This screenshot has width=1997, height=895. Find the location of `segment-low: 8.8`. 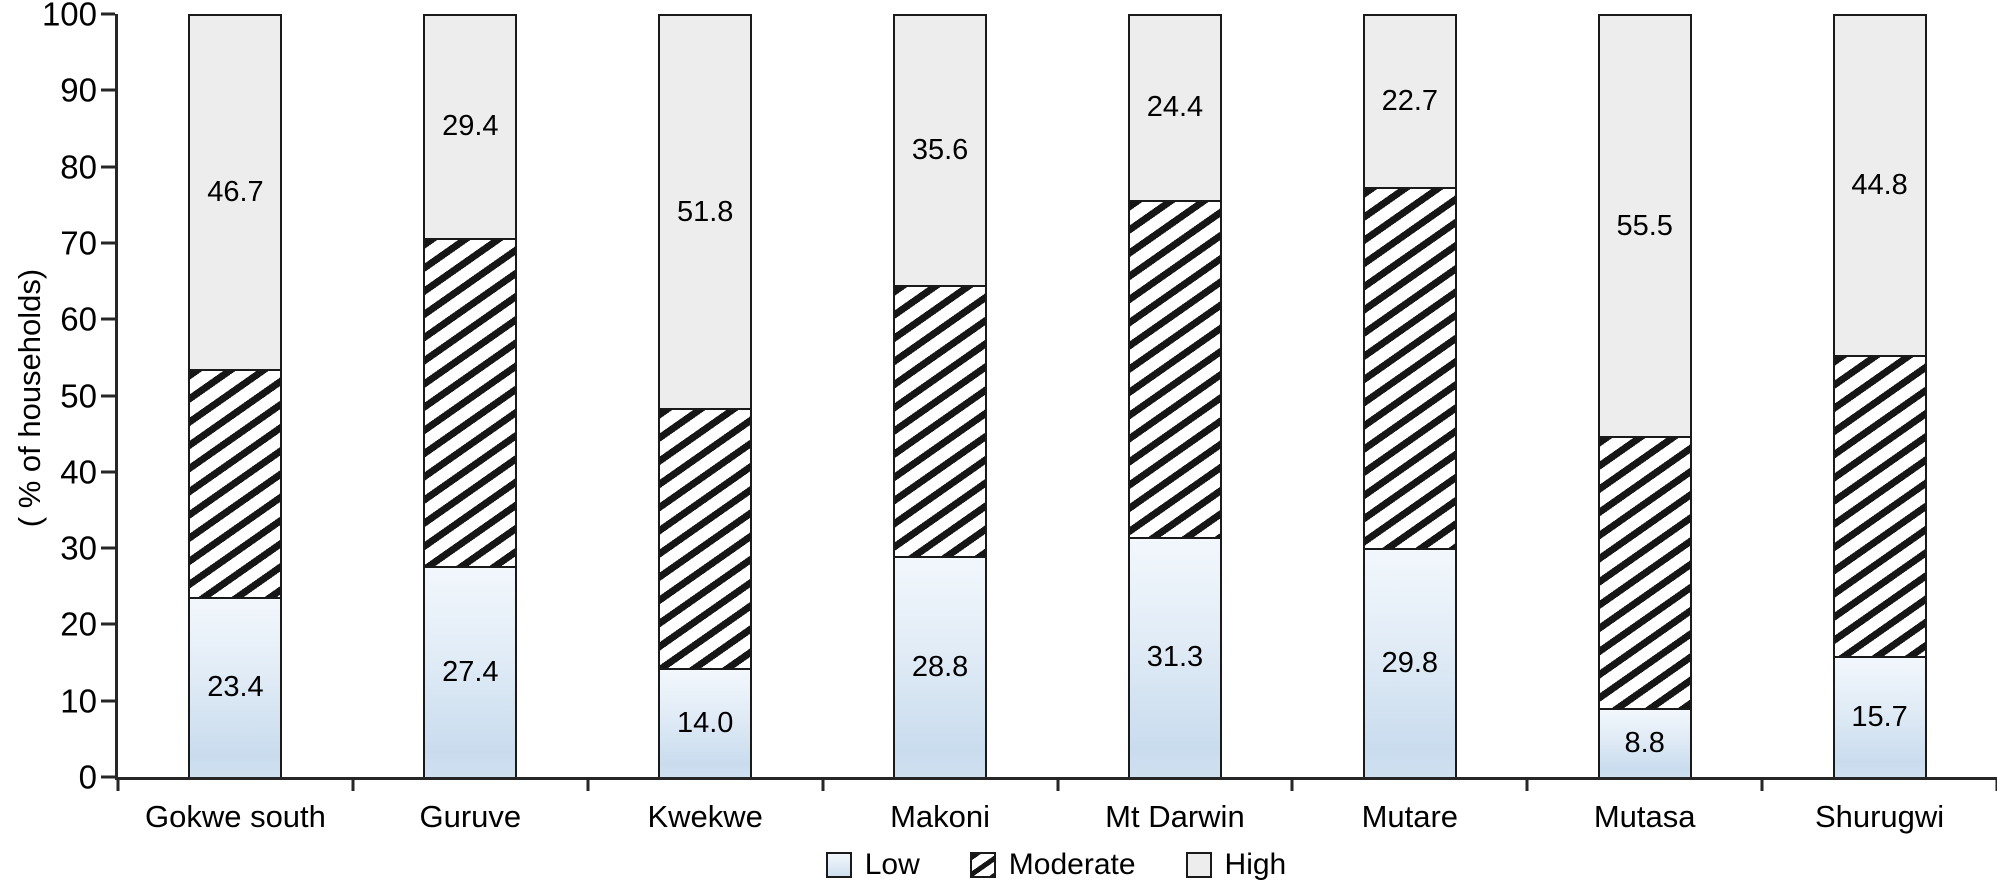

segment-low: 8.8 is located at coordinates (1644, 743).